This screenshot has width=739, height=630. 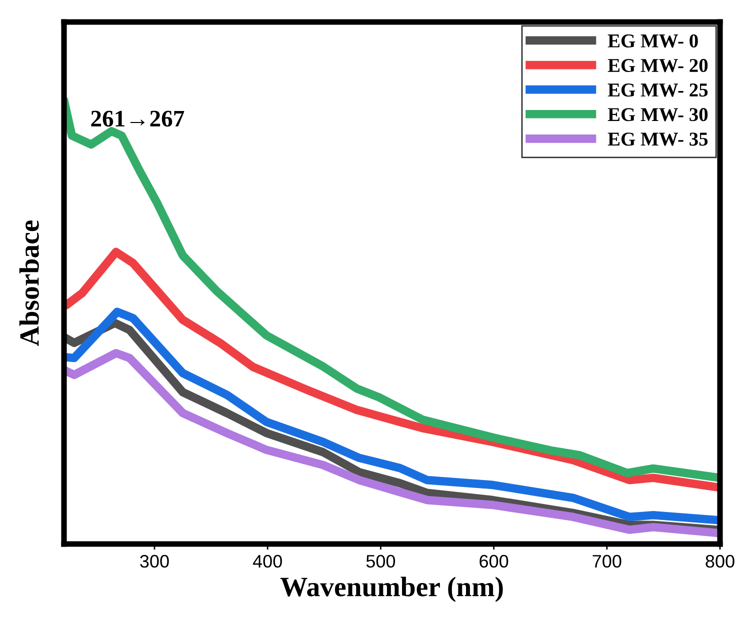 I want to click on x-tick-label: 400, so click(x=267, y=561).